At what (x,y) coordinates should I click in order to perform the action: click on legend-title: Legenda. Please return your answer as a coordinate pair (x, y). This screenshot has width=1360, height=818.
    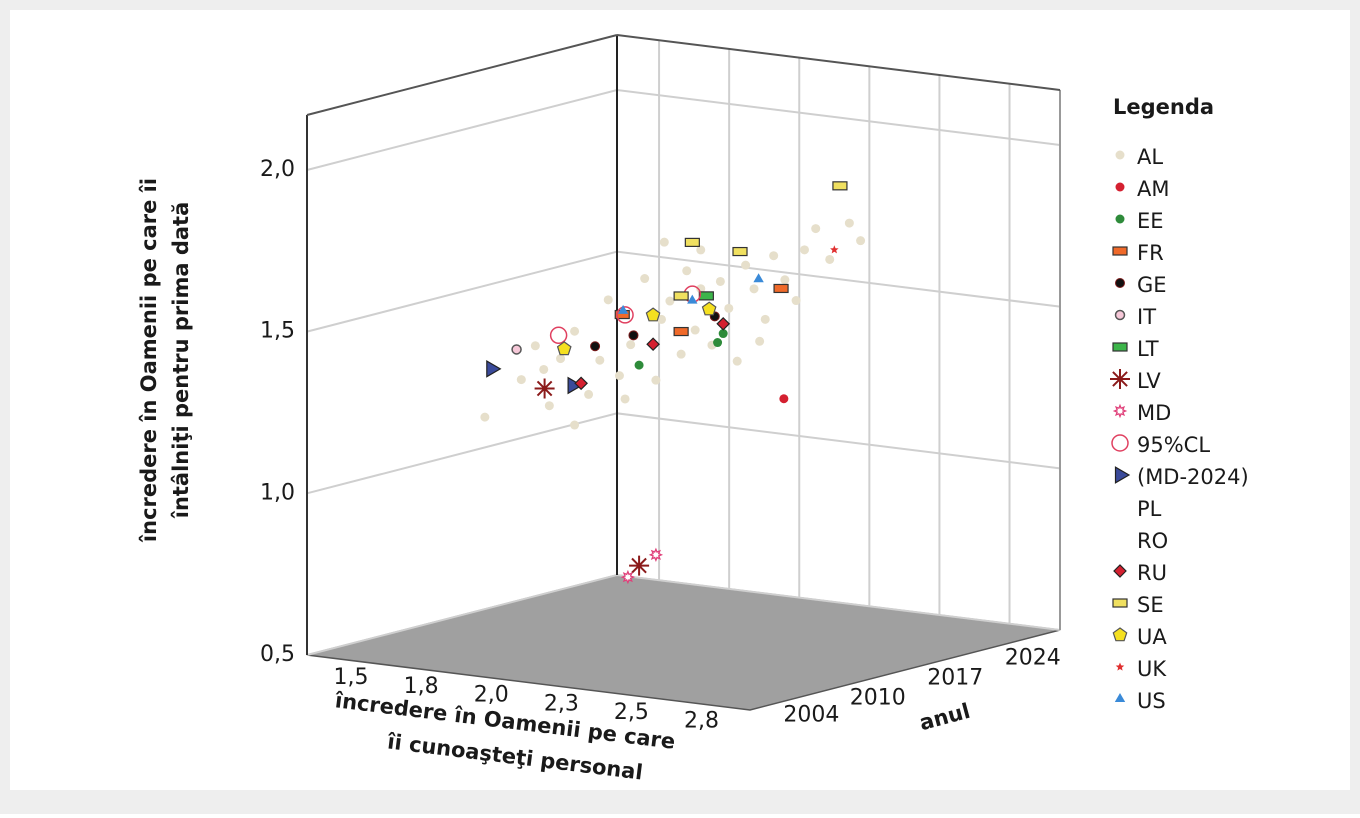
    Looking at the image, I should click on (1163, 107).